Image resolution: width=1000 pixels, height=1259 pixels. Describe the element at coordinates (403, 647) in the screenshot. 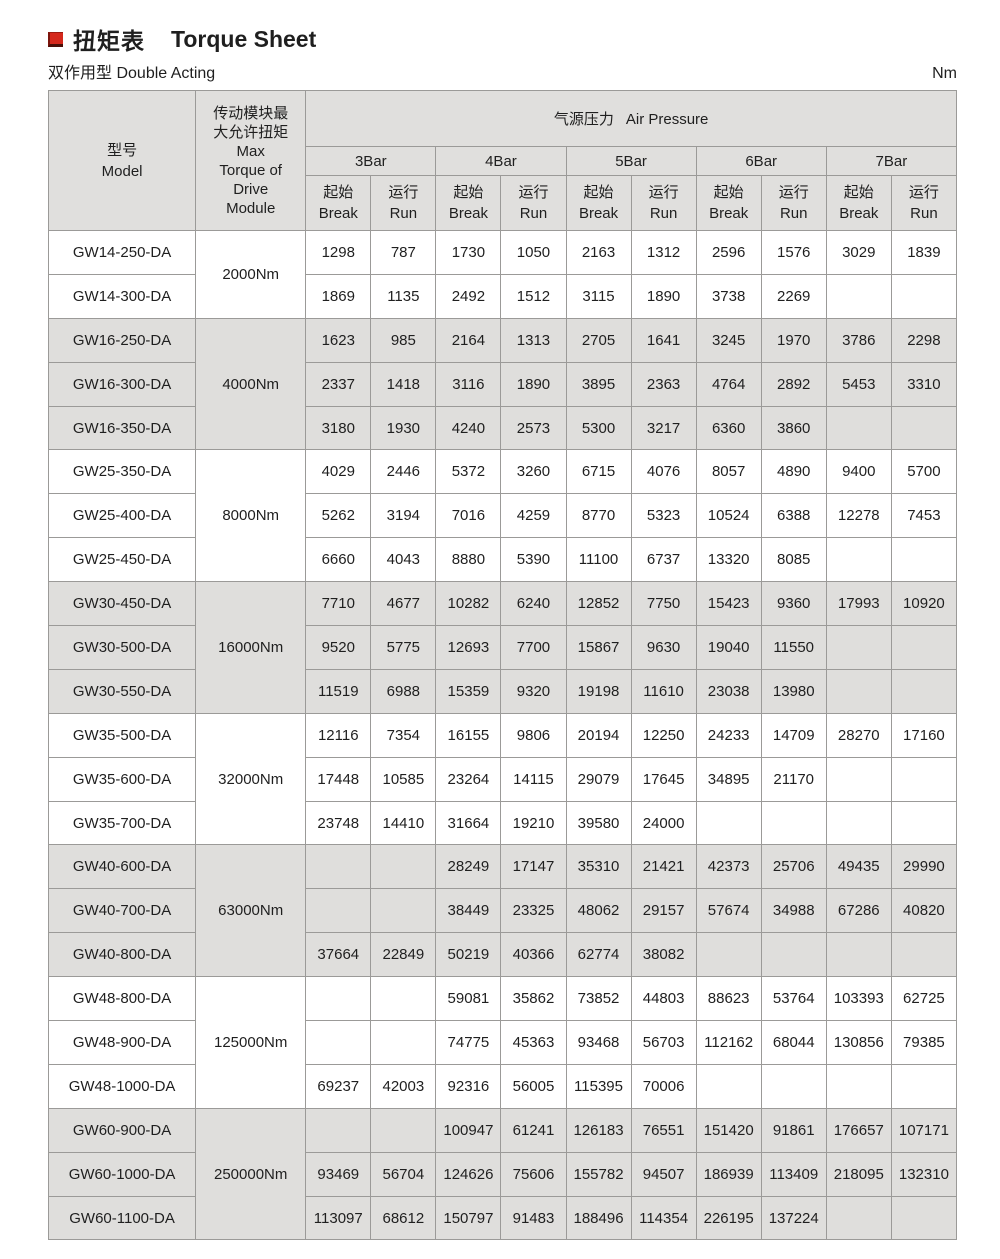

I see `torque-value-cell: 5775` at that location.